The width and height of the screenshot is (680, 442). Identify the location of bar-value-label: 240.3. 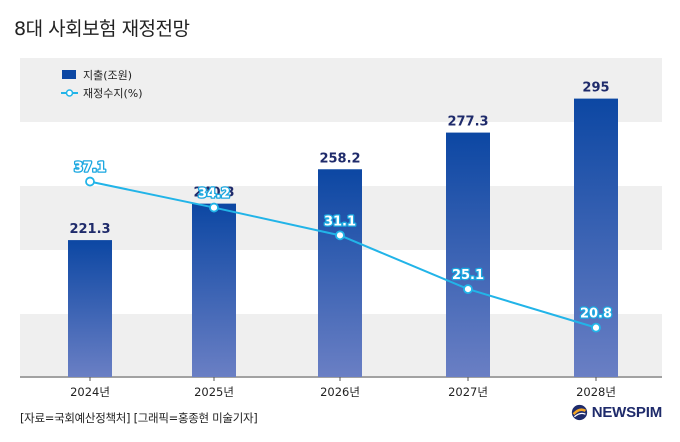
(213, 193).